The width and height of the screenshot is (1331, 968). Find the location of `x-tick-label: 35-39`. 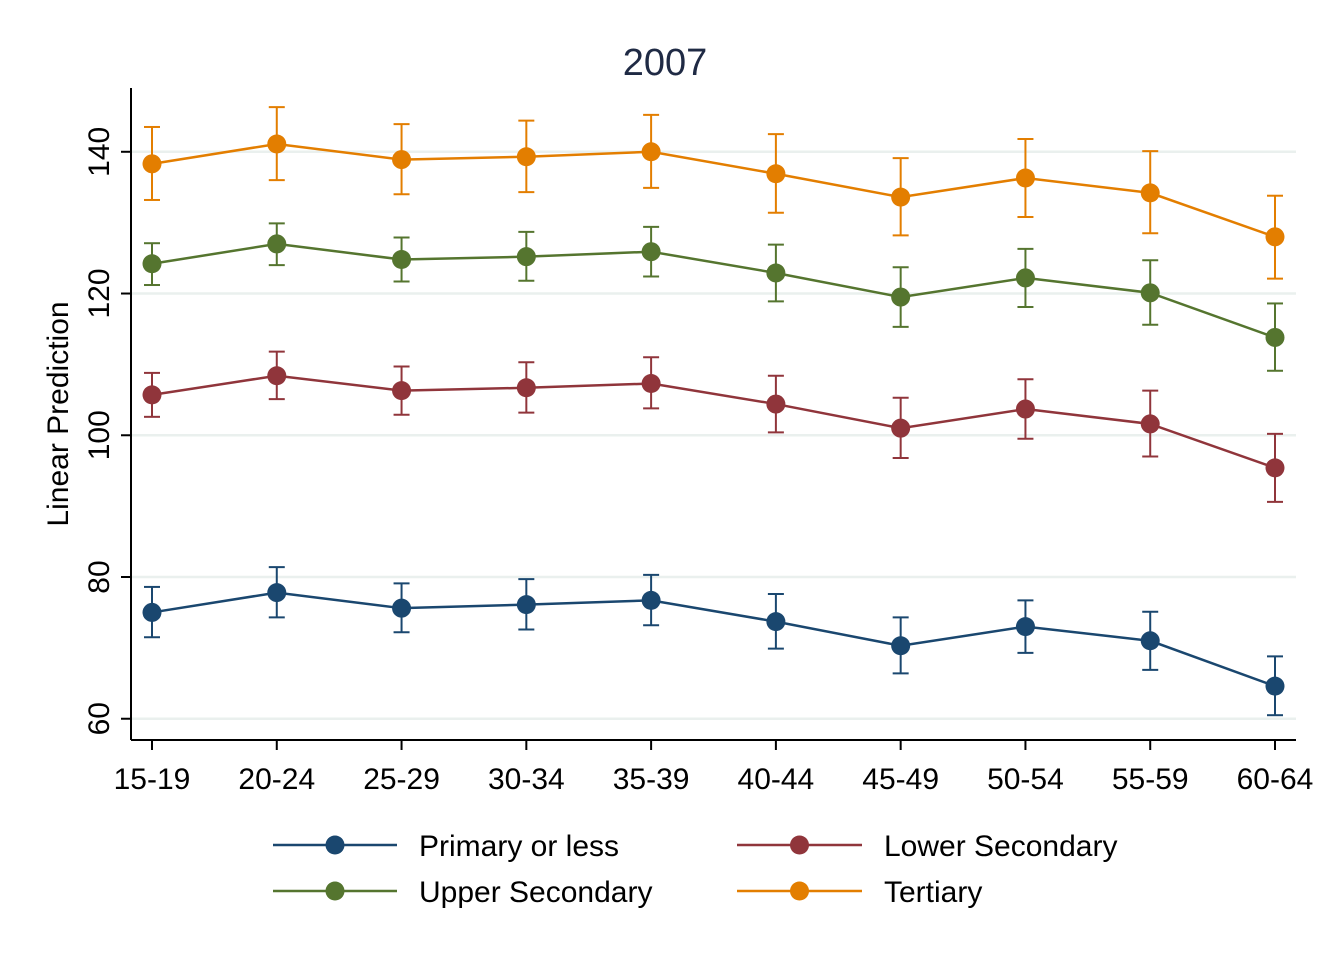

x-tick-label: 35-39 is located at coordinates (651, 779).